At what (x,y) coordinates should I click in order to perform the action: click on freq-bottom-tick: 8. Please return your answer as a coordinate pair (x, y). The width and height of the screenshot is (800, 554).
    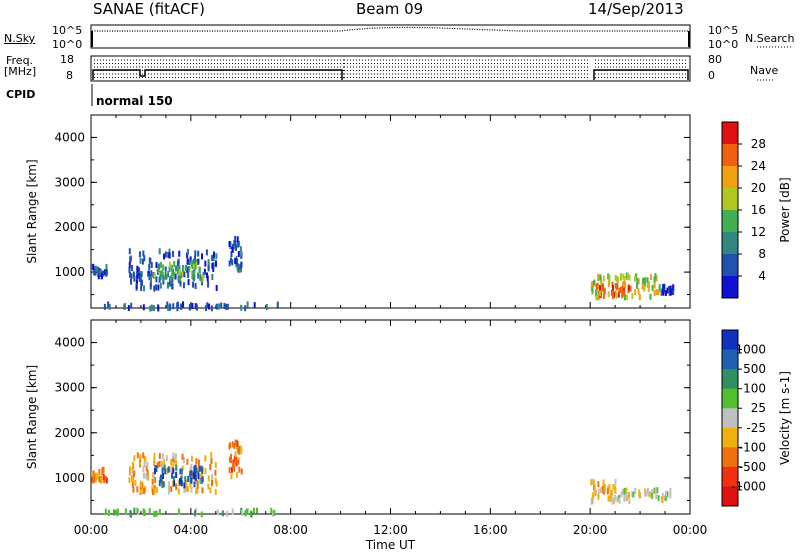
    Looking at the image, I should click on (69, 75).